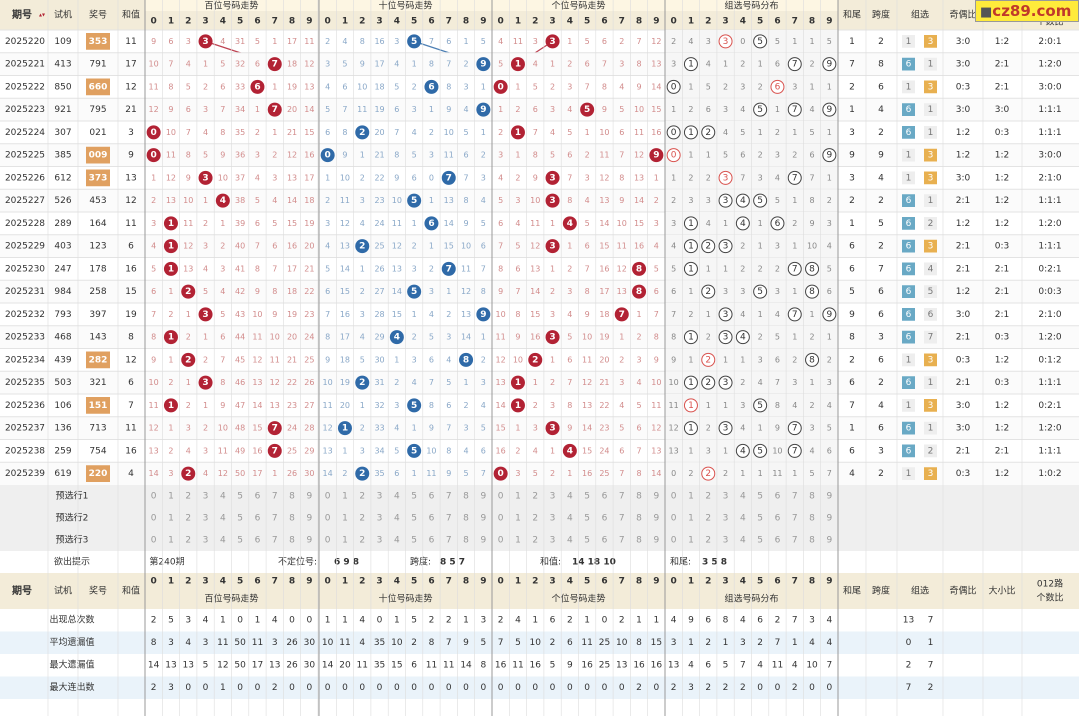 The height and width of the screenshot is (716, 1079). I want to click on miss-value: 32, so click(240, 64).